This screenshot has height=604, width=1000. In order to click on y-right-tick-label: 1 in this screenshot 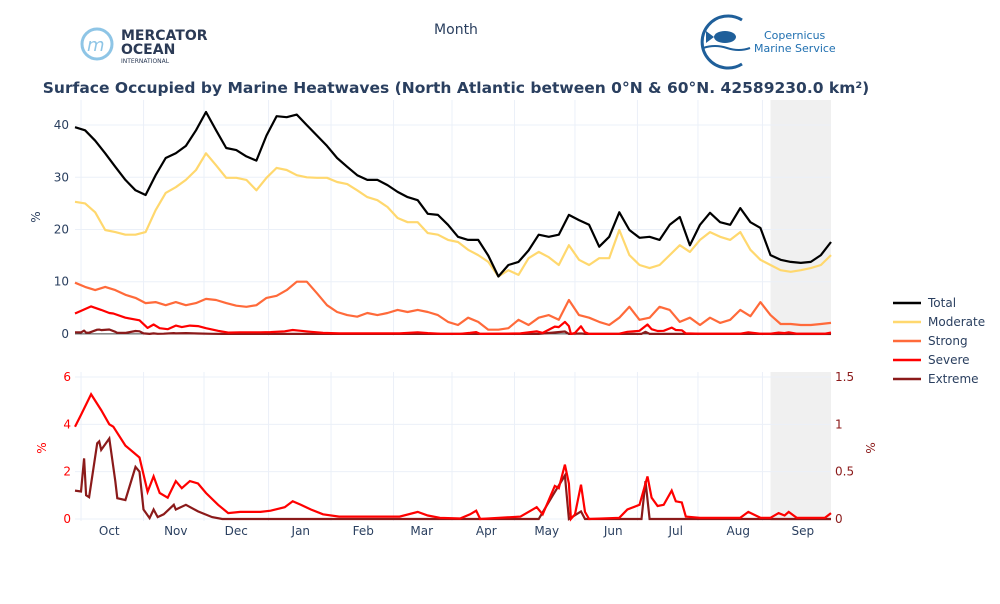, I will do `click(839, 424)`.